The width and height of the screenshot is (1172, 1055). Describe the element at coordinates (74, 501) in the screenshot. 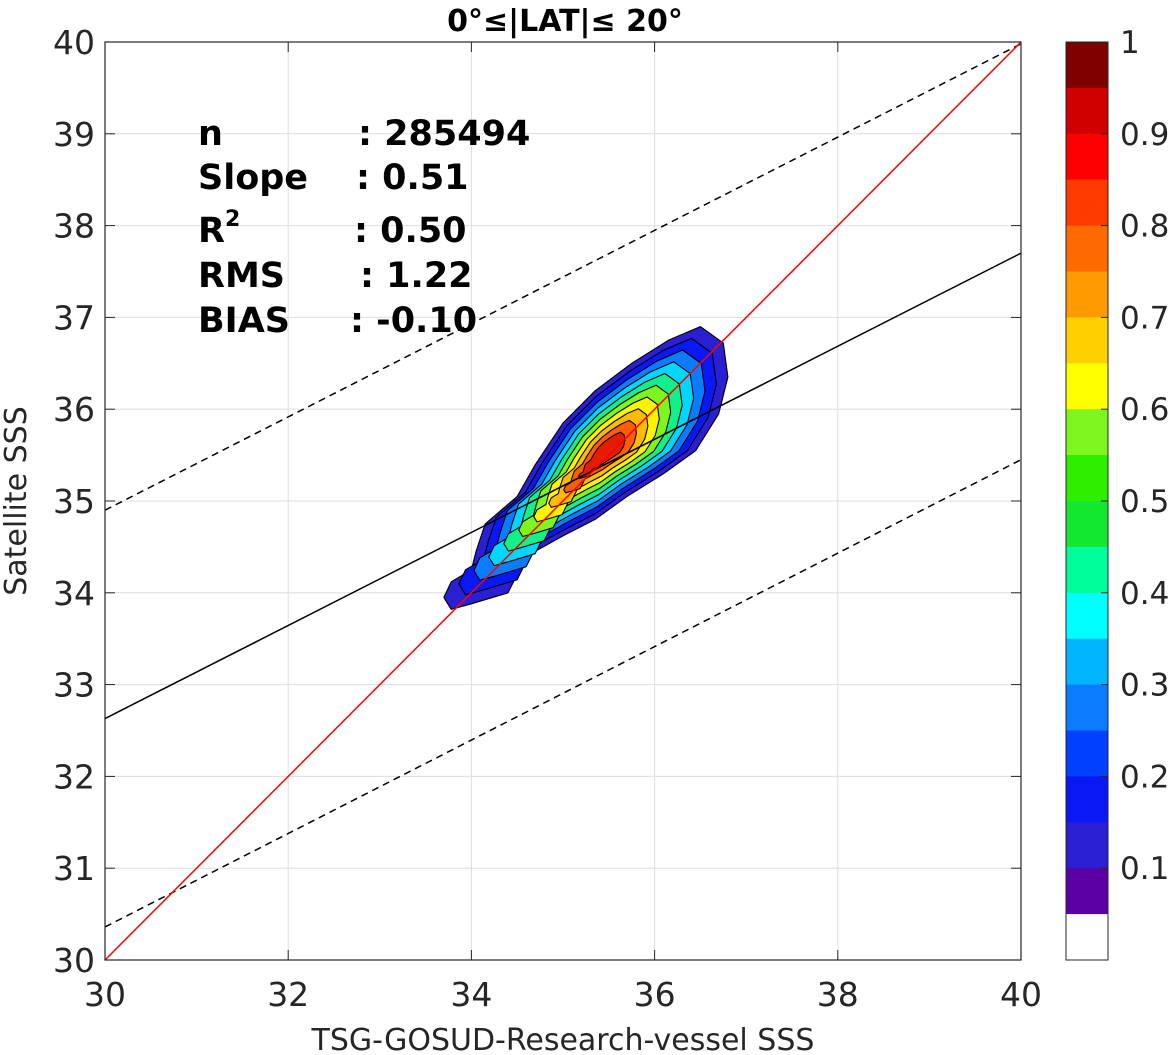

I see `y-tick-label: 35` at that location.